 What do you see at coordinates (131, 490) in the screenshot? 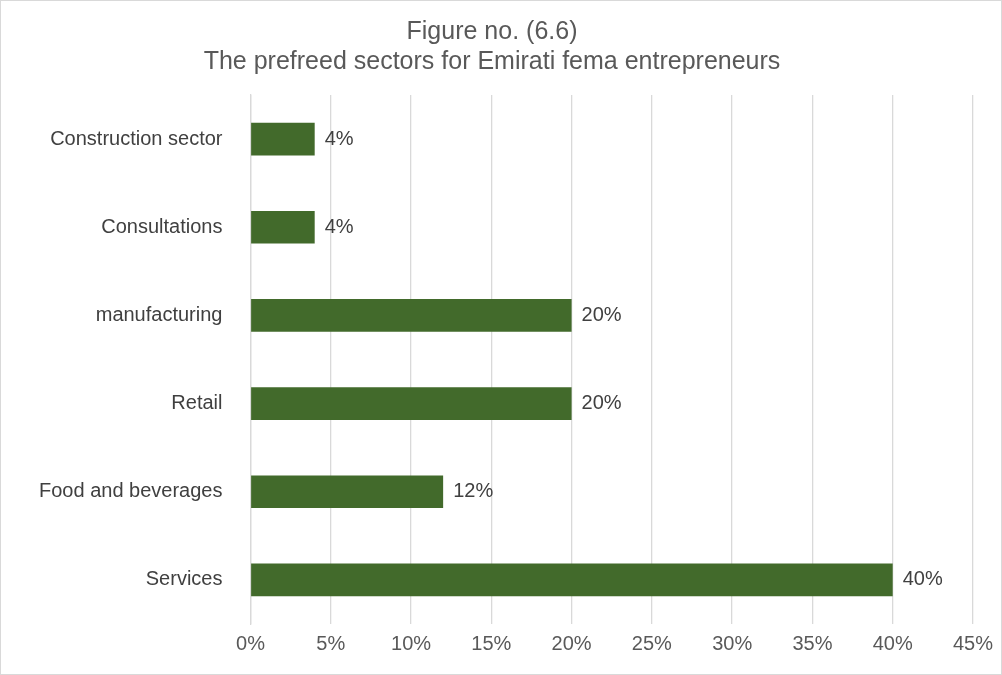
I see `y-tick-label: Food and beverages` at bounding box center [131, 490].